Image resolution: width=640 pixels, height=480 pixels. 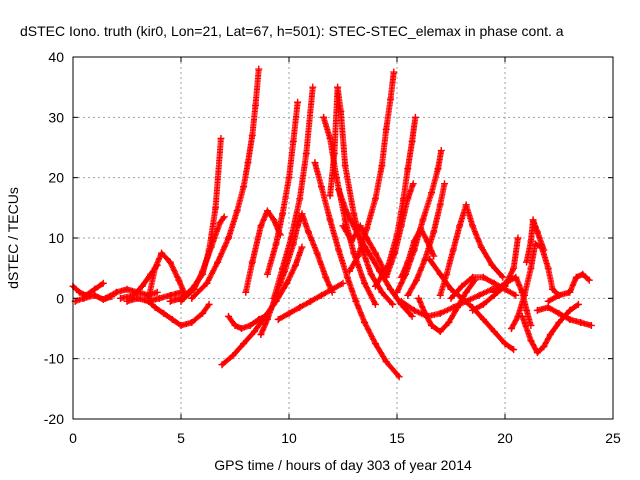 What do you see at coordinates (56, 117) in the screenshot?
I see `y-tick-label: 30` at bounding box center [56, 117].